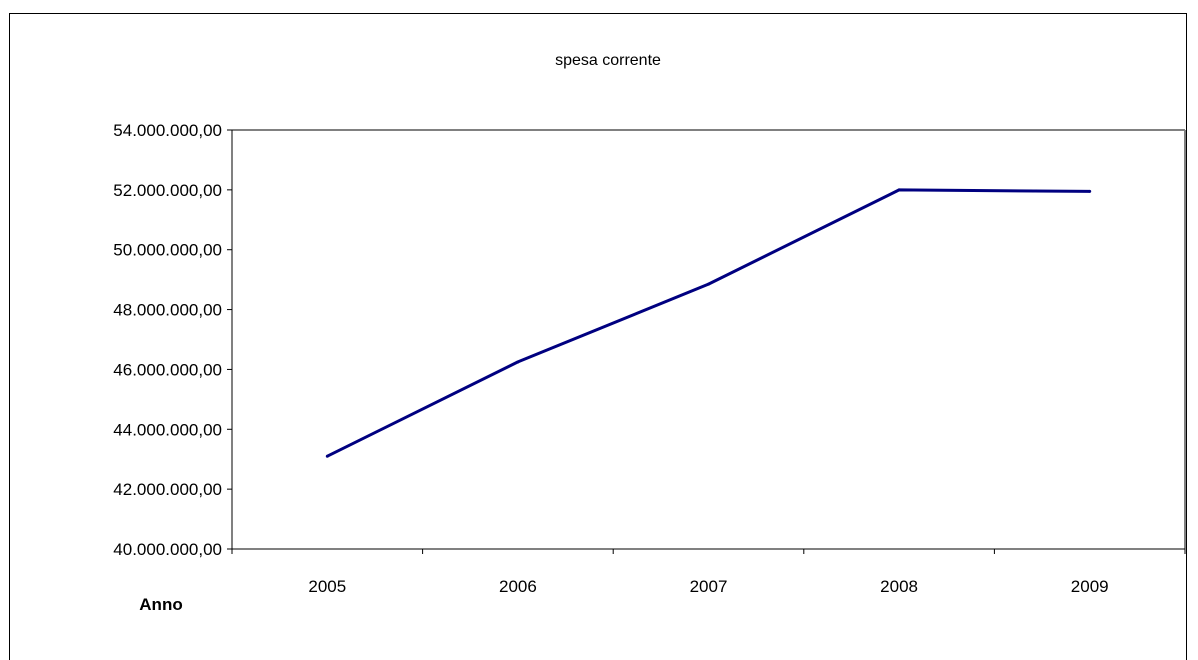  Describe the element at coordinates (167, 489) in the screenshot. I see `y-tick-label: 42.000.000,00` at that location.